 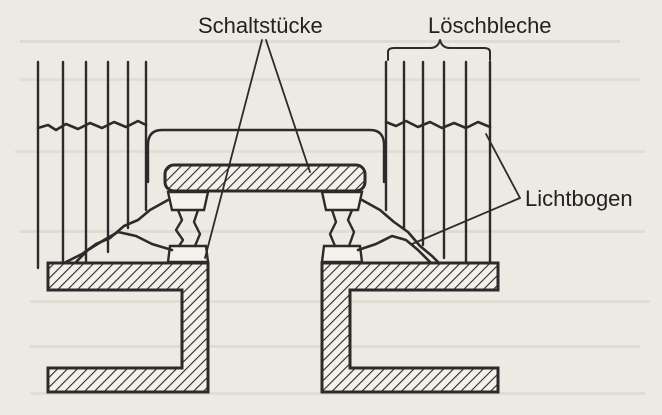 I want to click on left-arc-plates, so click(x=92, y=165).